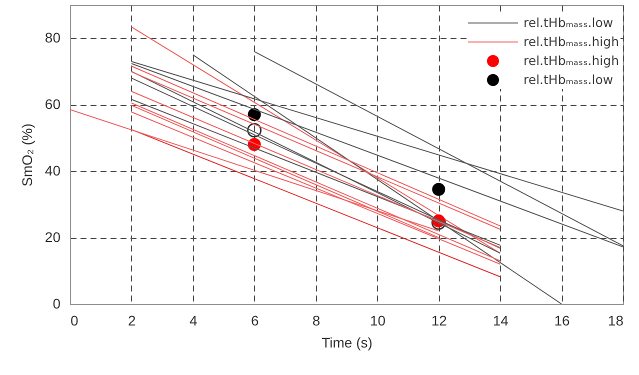 The image size is (639, 375). I want to click on x-axis-title: Time (s), so click(347, 342).